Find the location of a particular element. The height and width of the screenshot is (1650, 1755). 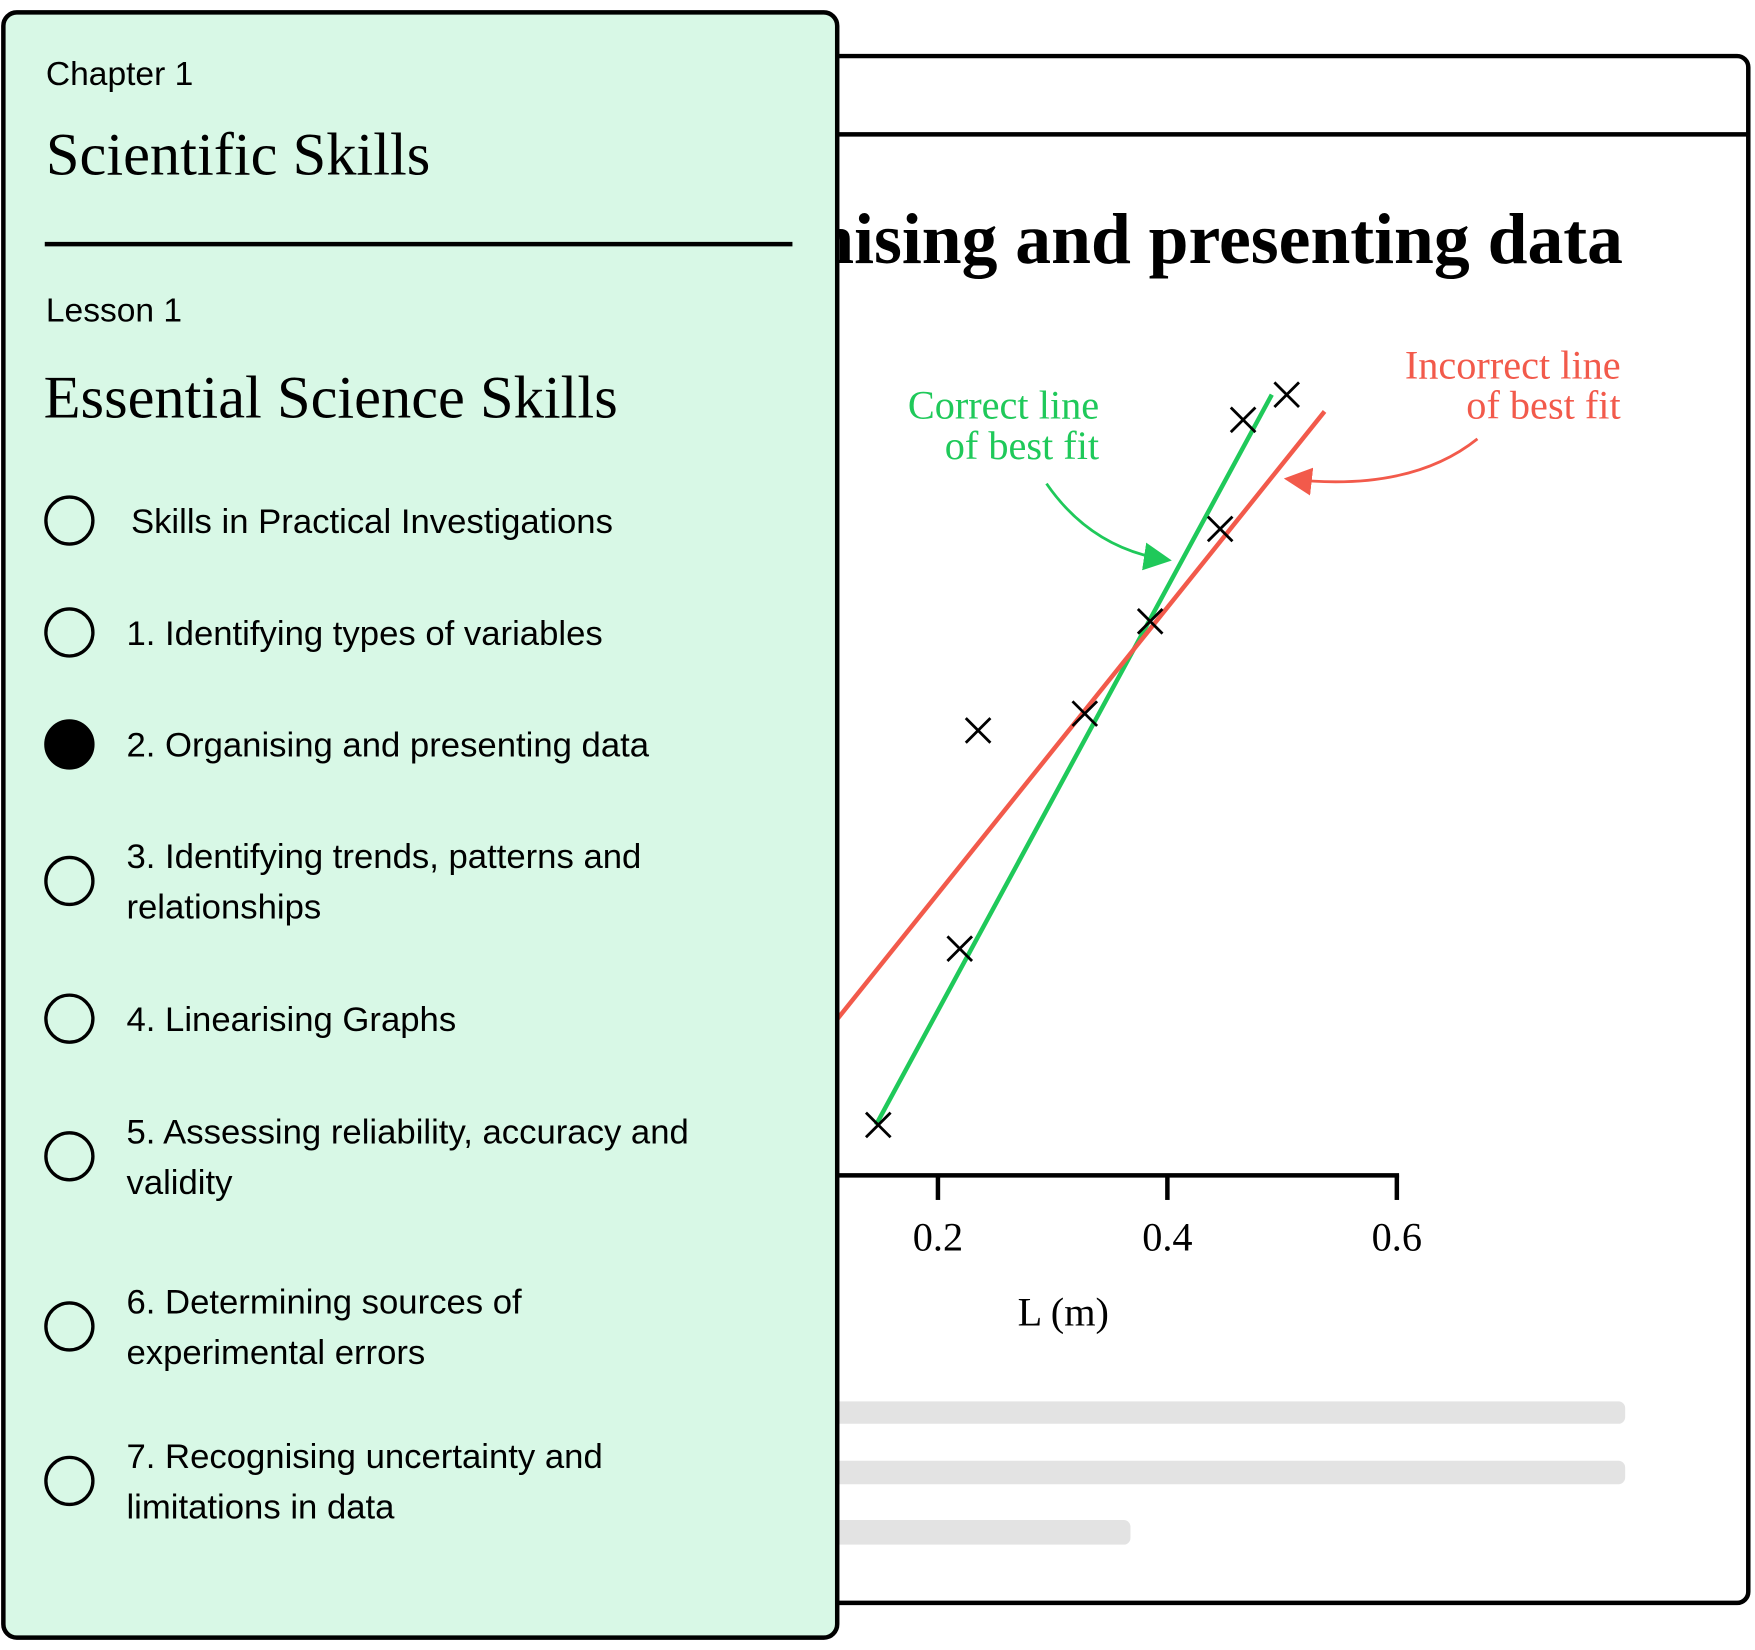

topic-label: experimental errors is located at coordinates (275, 1353).